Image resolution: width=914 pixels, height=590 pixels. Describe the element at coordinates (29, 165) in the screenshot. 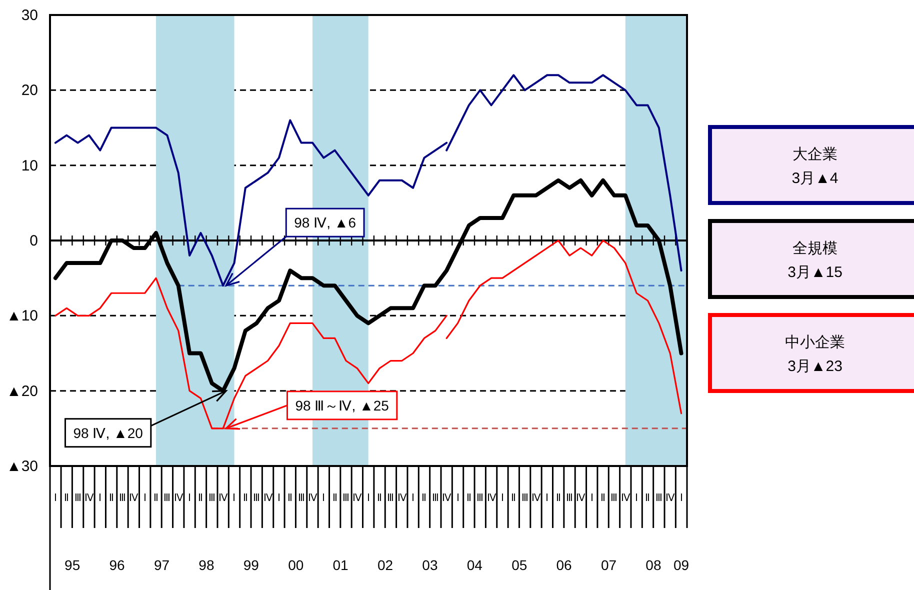

I see `y-tick-label: 10` at that location.